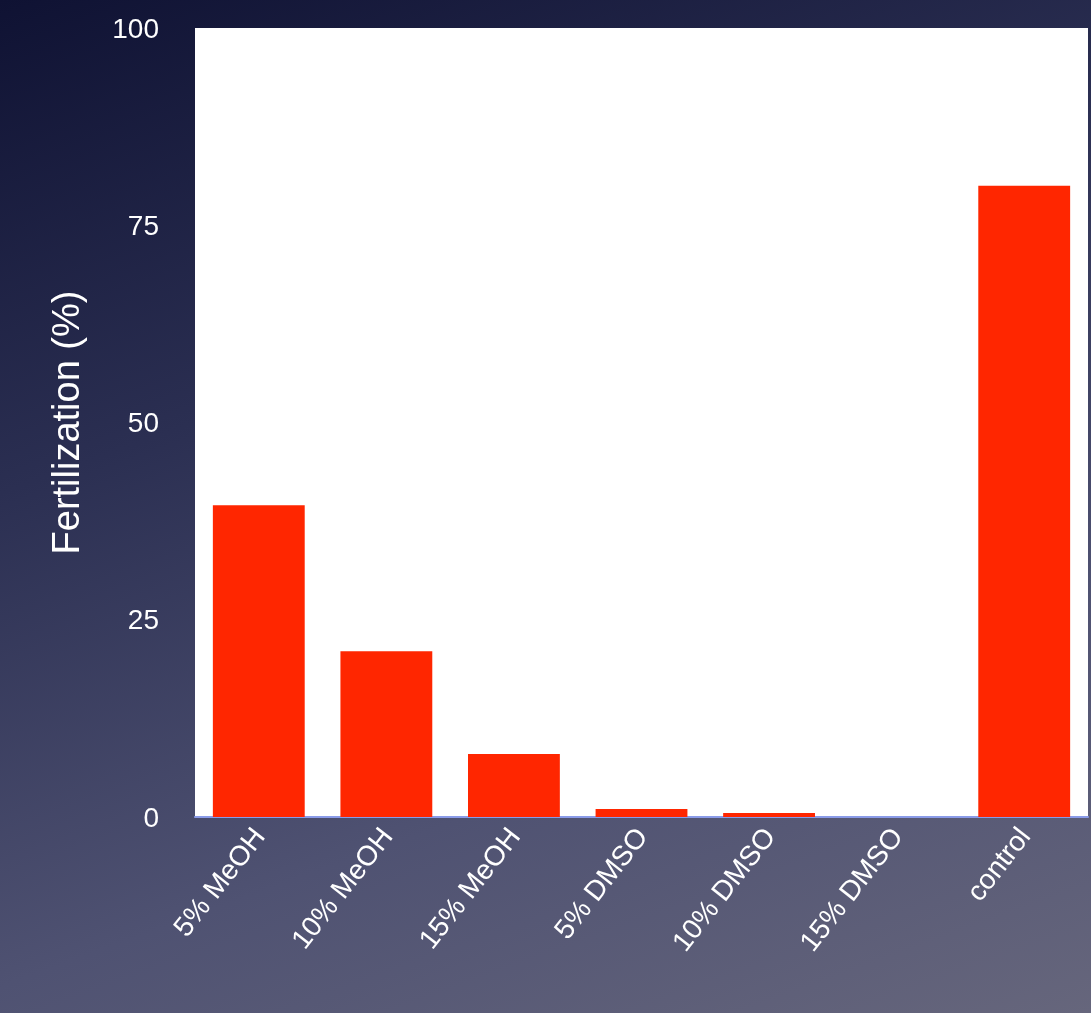 The height and width of the screenshot is (1013, 1091). I want to click on y-tick-label: 75, so click(143, 225).